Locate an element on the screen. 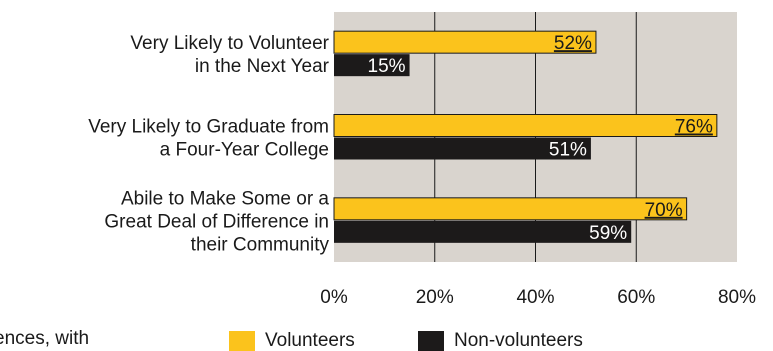 Image resolution: width=773 pixels, height=351 pixels. x-tick-label: 60% is located at coordinates (636, 297).